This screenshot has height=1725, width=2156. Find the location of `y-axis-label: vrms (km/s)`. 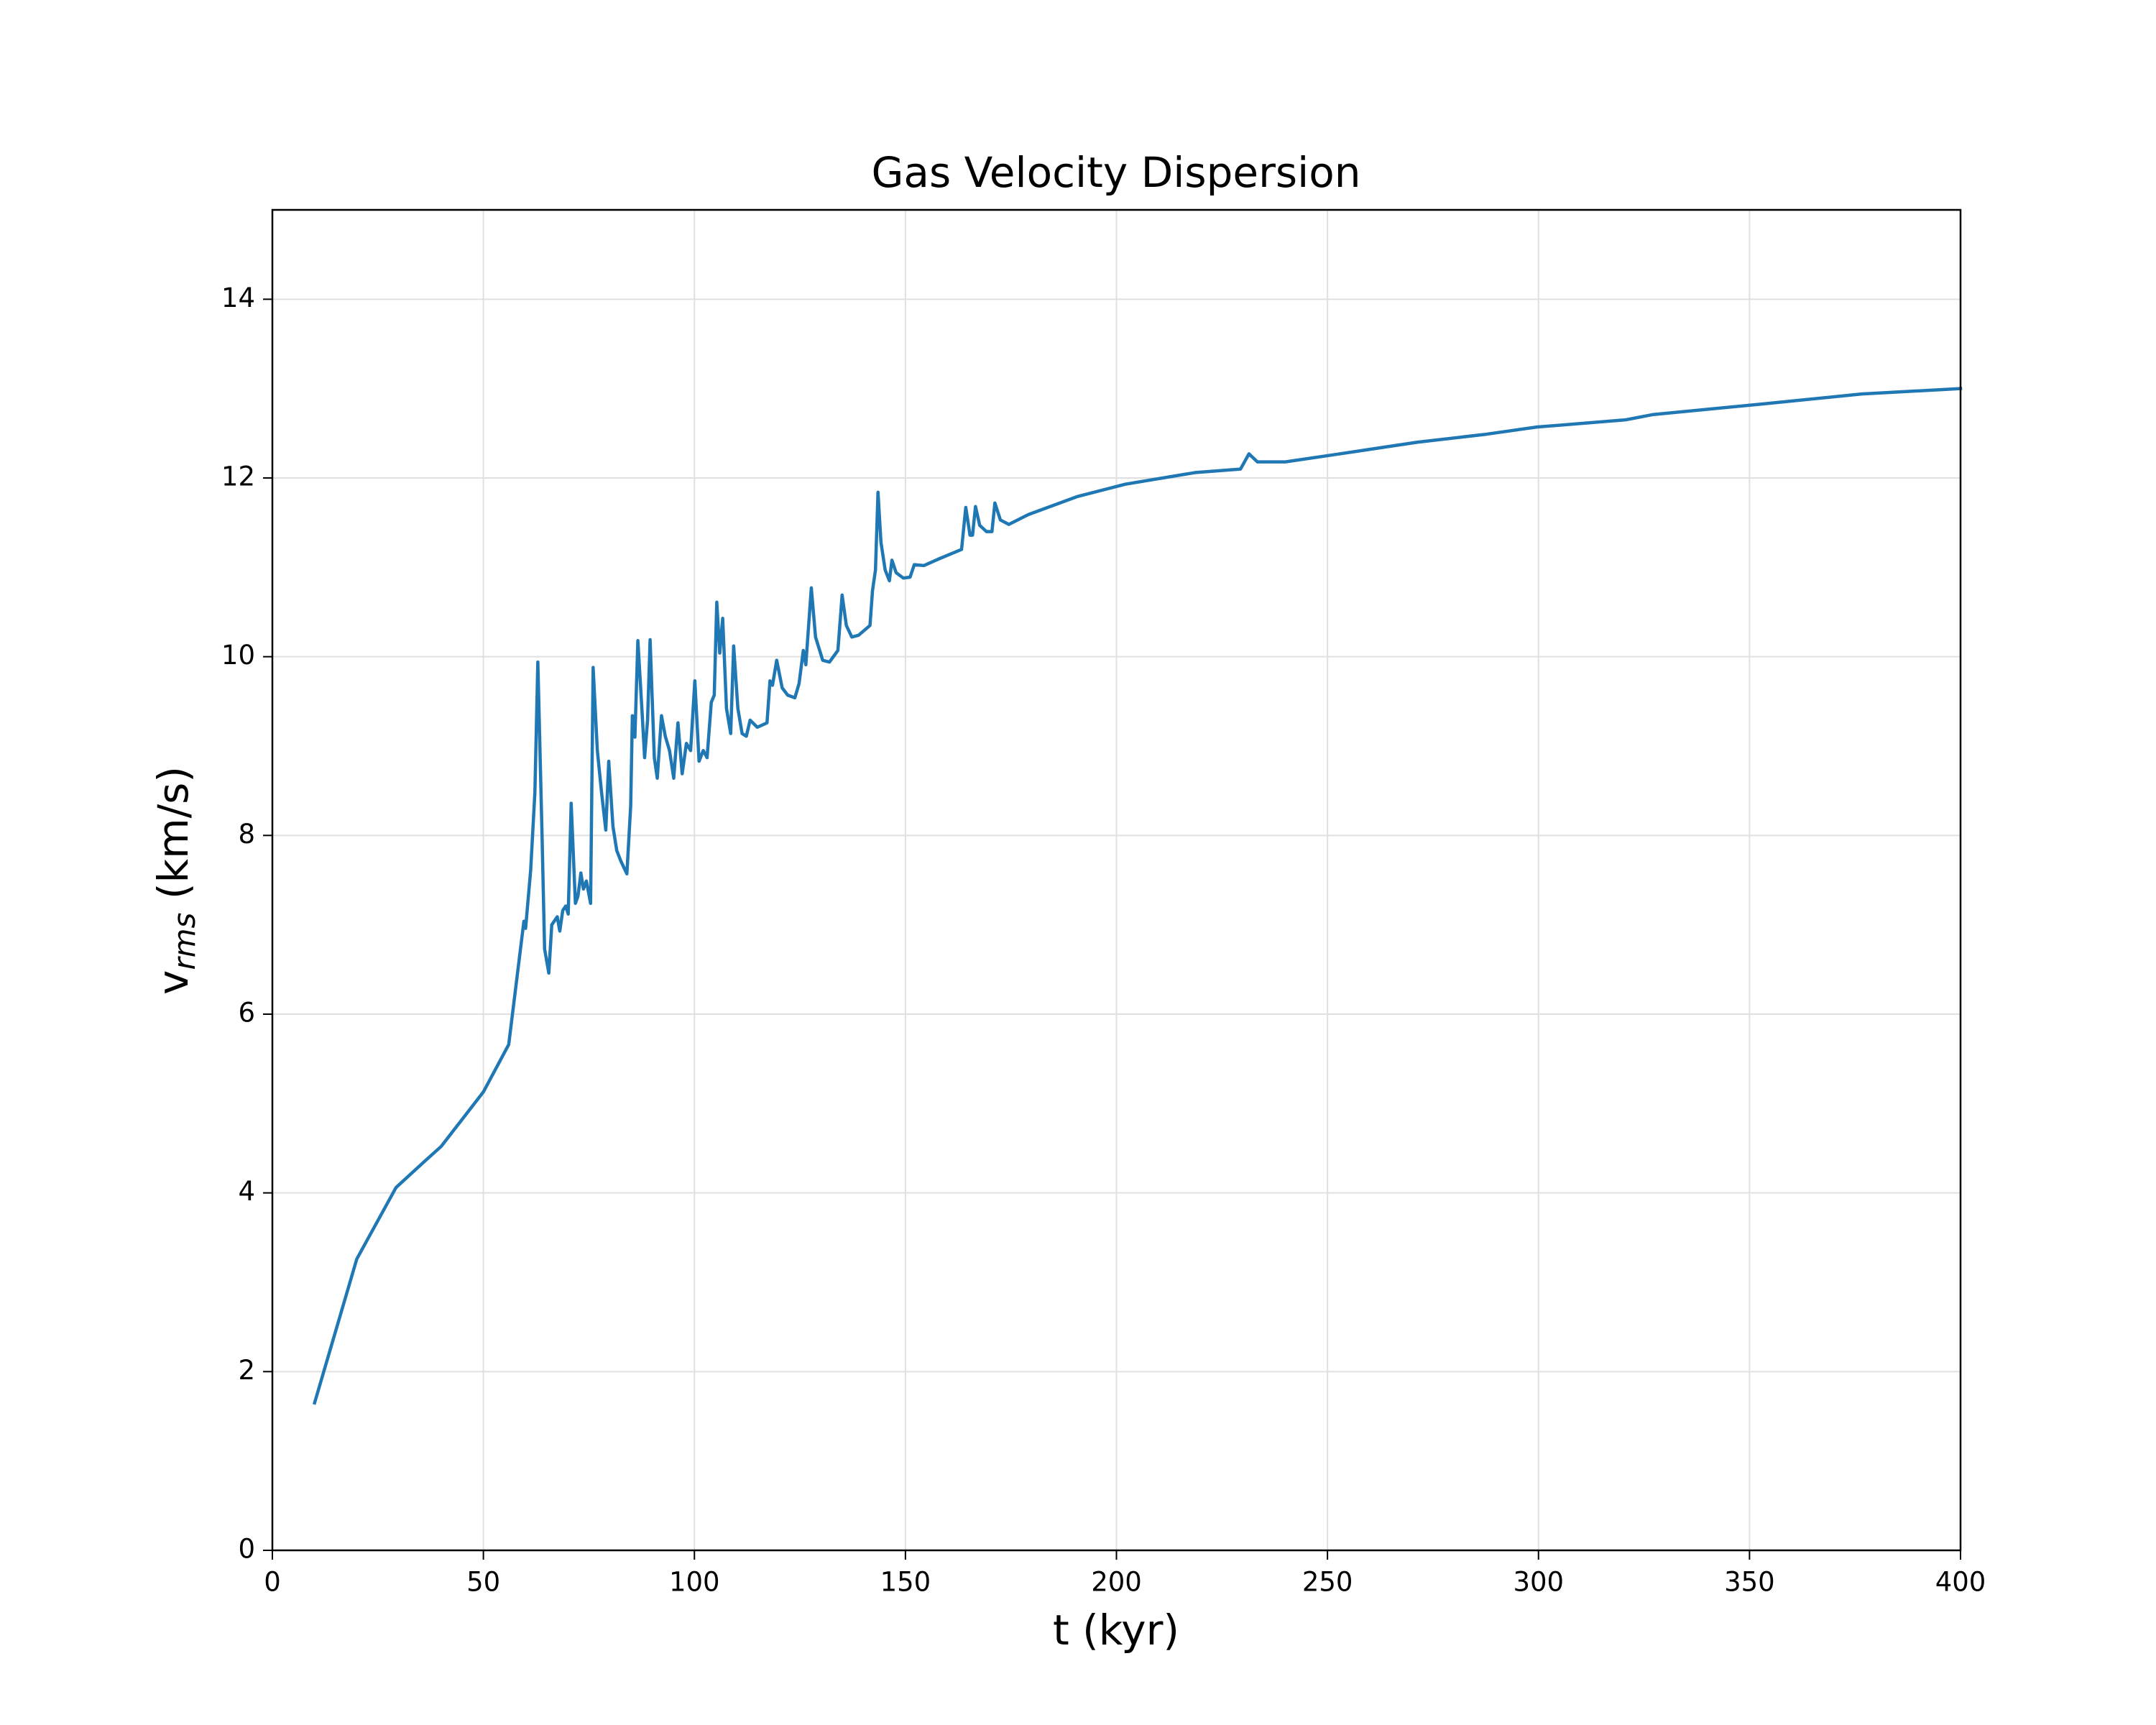

y-axis-label: vrms (km/s) is located at coordinates (175, 880).